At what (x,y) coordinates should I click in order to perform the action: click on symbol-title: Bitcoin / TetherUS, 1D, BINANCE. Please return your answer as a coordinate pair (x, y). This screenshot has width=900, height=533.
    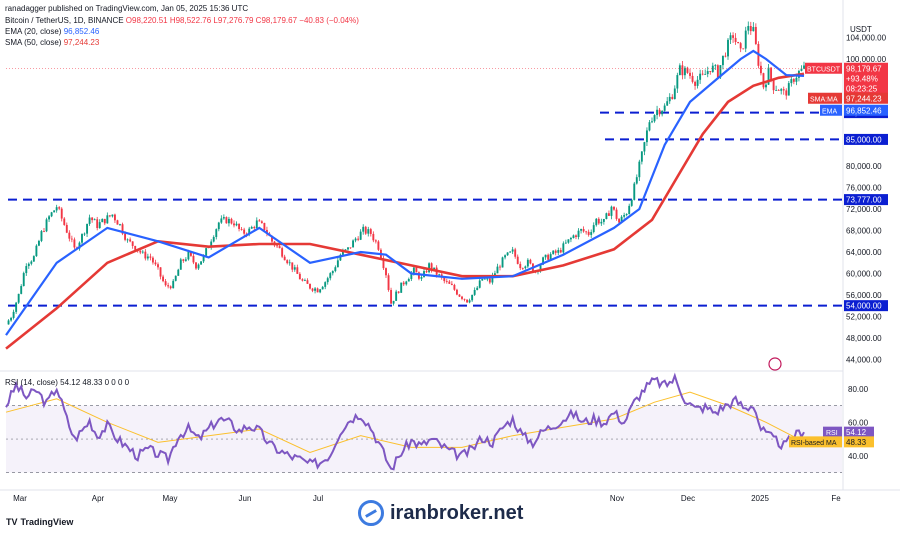
    Looking at the image, I should click on (64, 20).